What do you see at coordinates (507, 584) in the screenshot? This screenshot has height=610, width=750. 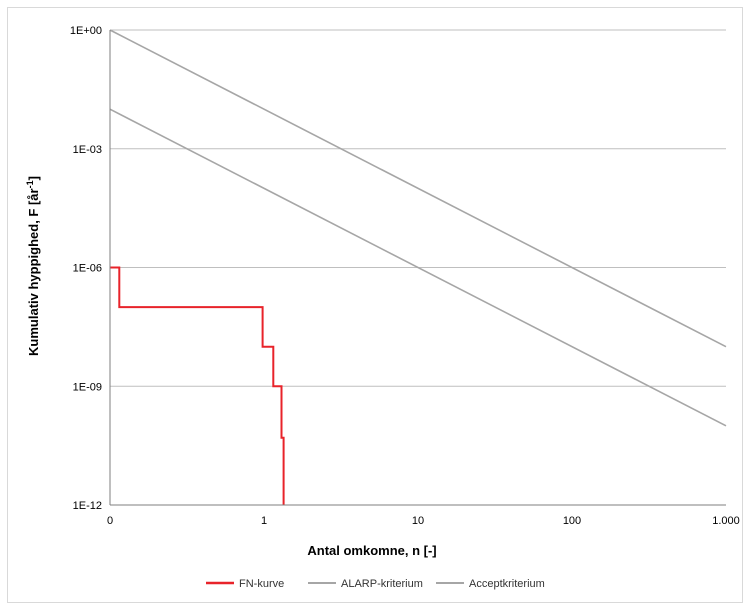 I see `legend-label: Acceptkriterium` at bounding box center [507, 584].